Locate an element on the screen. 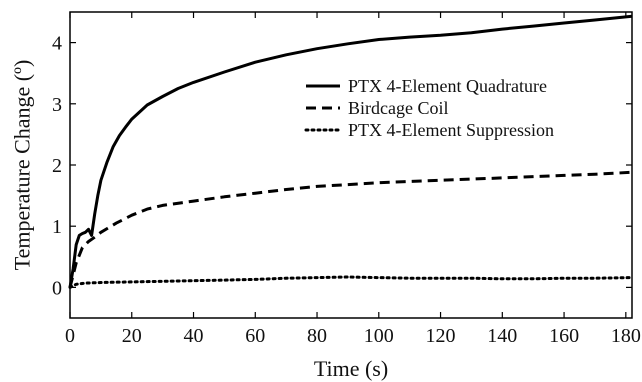 Image resolution: width=642 pixels, height=382 pixels. x-axis-label: Time (s) is located at coordinates (351, 368).